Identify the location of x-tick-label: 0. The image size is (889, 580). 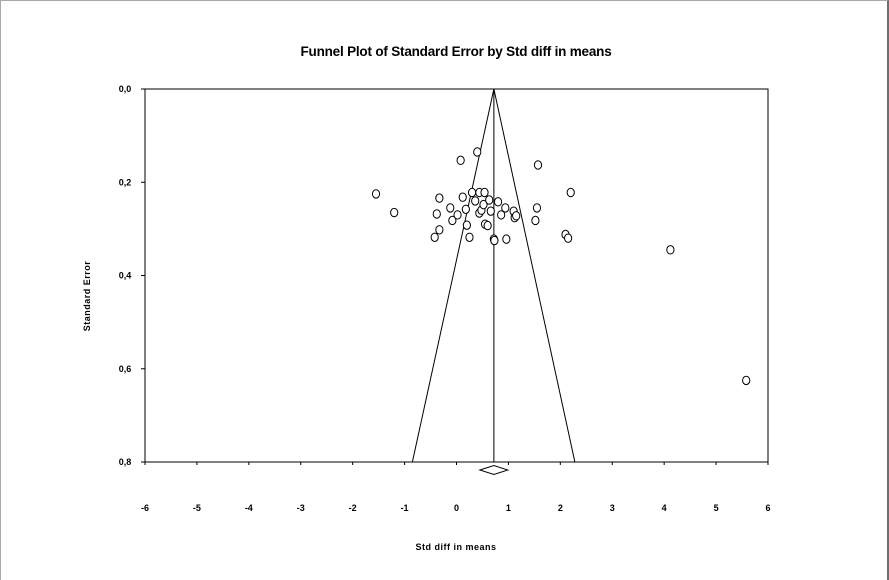
(456, 508).